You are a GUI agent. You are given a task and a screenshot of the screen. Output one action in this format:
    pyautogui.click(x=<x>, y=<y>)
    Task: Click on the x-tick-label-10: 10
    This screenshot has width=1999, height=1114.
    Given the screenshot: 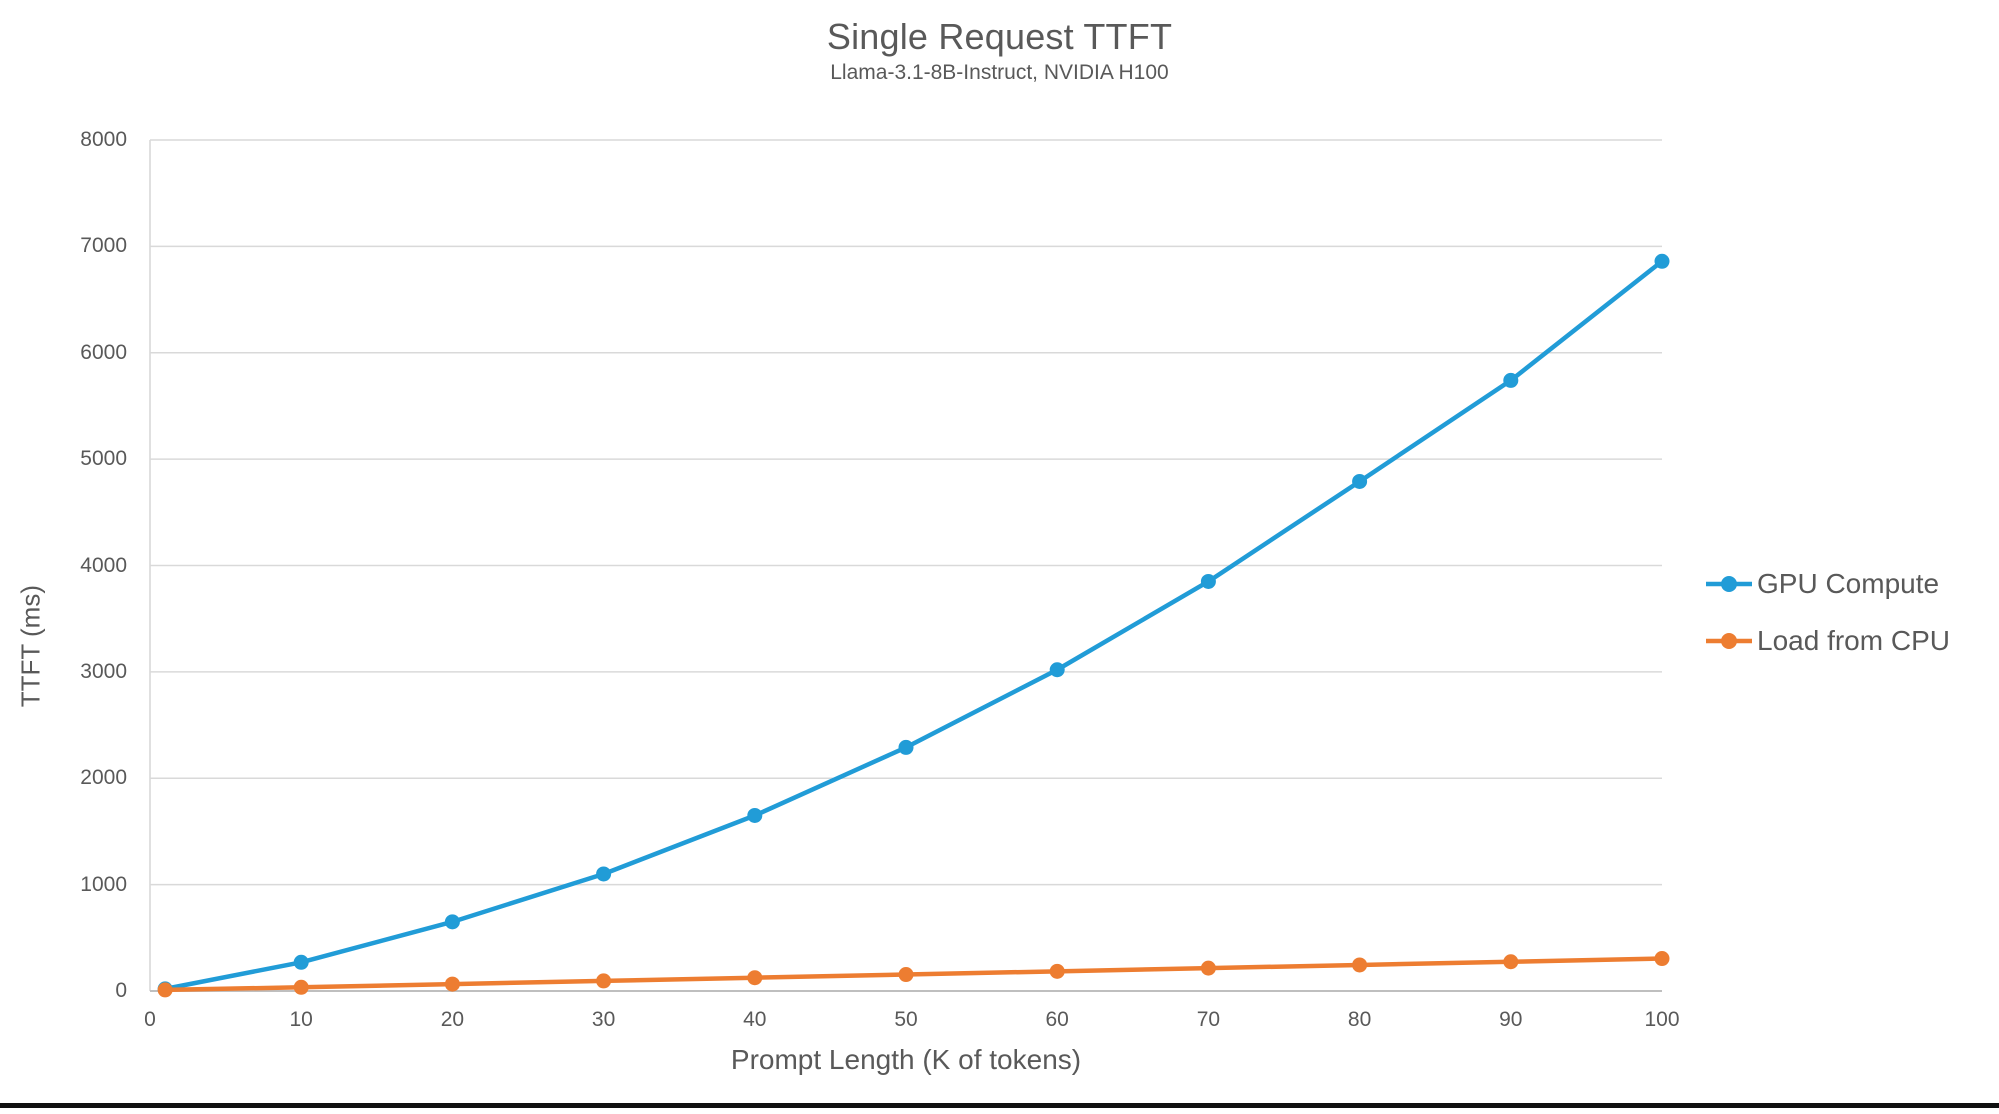 What is the action you would take?
    pyautogui.click(x=301, y=1019)
    